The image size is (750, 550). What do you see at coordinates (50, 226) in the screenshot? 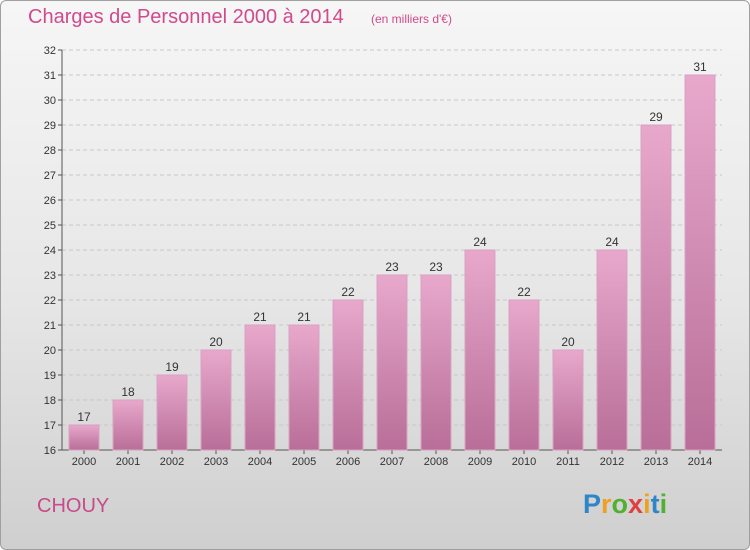
I see `y-tick-label: 25` at bounding box center [50, 226].